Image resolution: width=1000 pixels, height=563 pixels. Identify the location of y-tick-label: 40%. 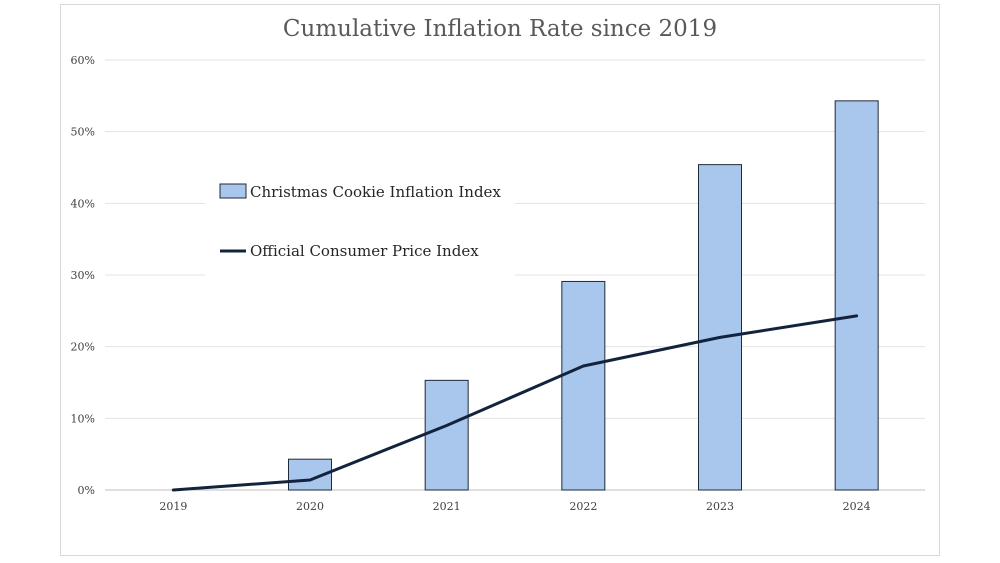
(83, 203).